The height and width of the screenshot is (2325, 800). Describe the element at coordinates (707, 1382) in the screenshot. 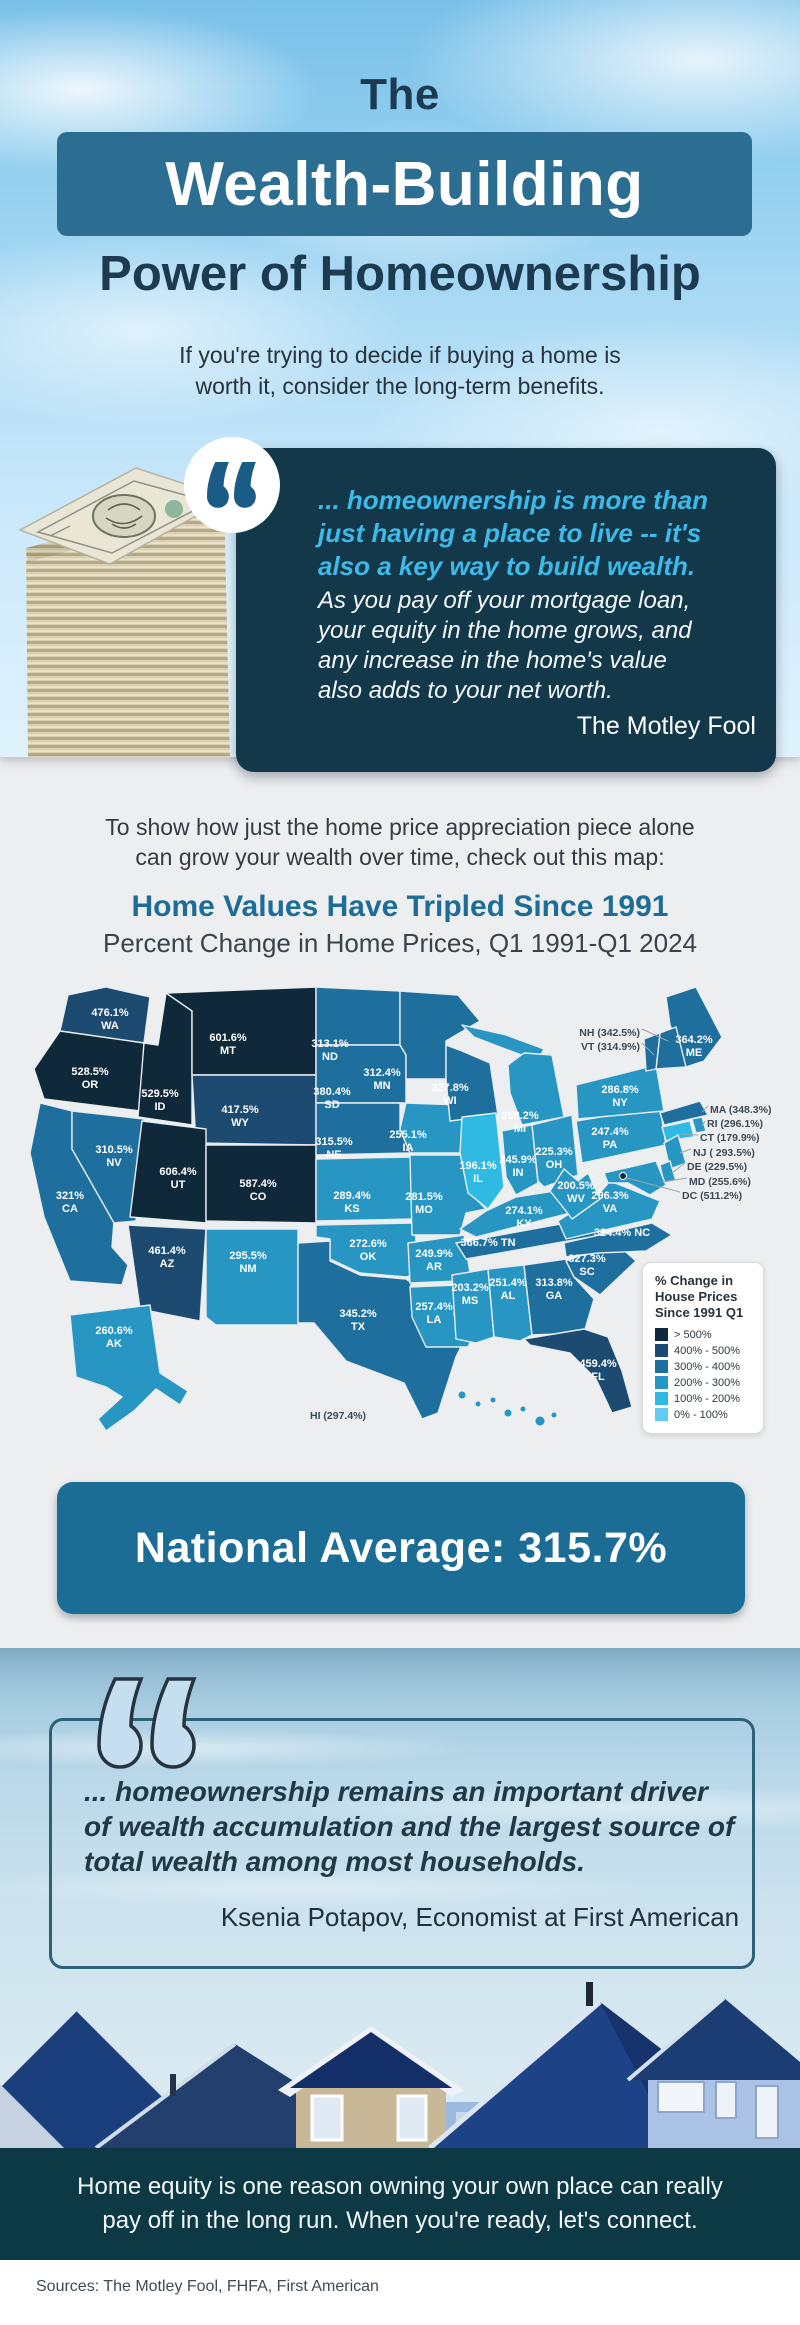

I see `legend-label: 200% - 300%` at that location.